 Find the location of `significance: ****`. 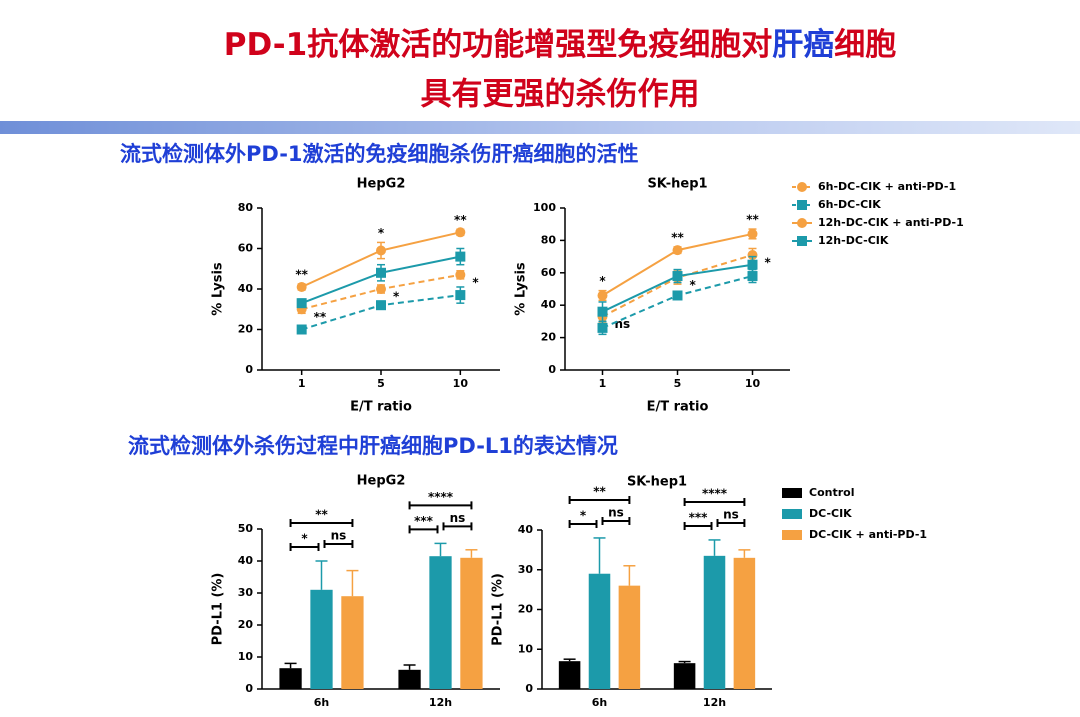

significance: **** is located at coordinates (715, 493).